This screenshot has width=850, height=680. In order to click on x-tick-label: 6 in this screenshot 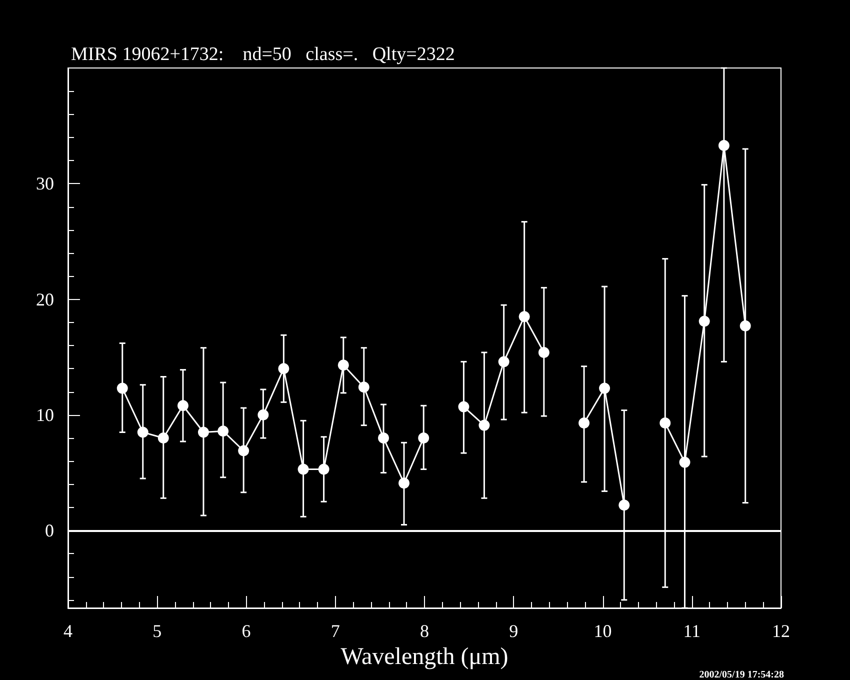, I will do `click(246, 631)`.